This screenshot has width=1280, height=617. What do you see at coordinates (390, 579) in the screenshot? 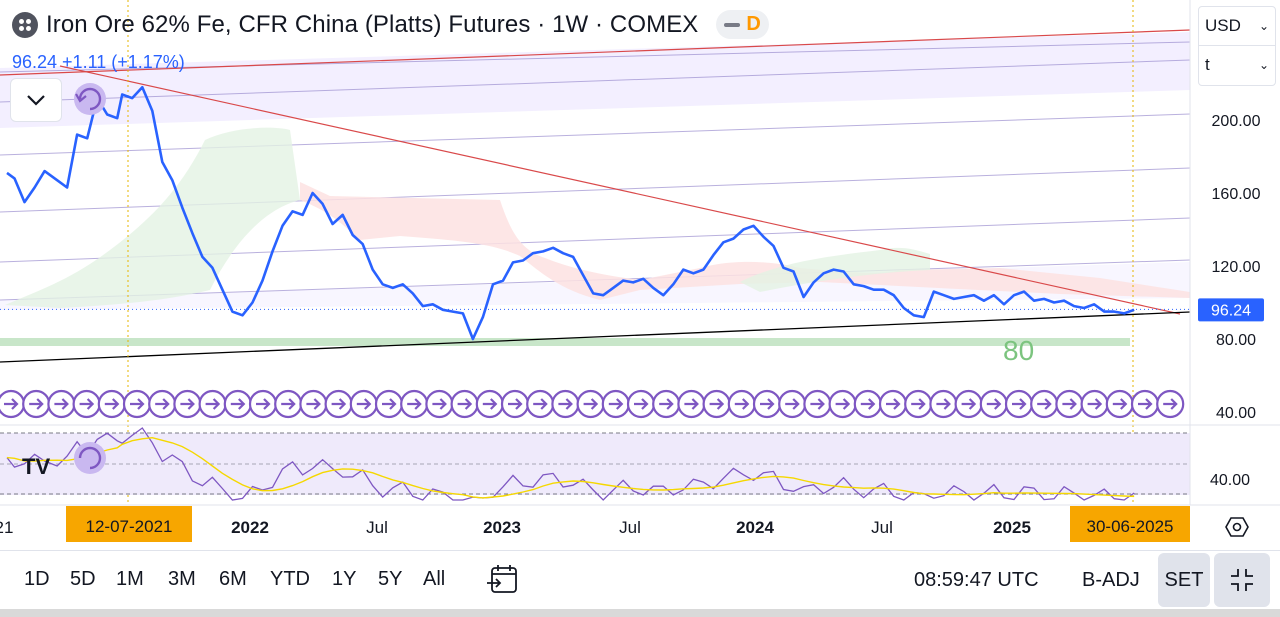
I see `range-5y-button: 5Y` at bounding box center [390, 579].